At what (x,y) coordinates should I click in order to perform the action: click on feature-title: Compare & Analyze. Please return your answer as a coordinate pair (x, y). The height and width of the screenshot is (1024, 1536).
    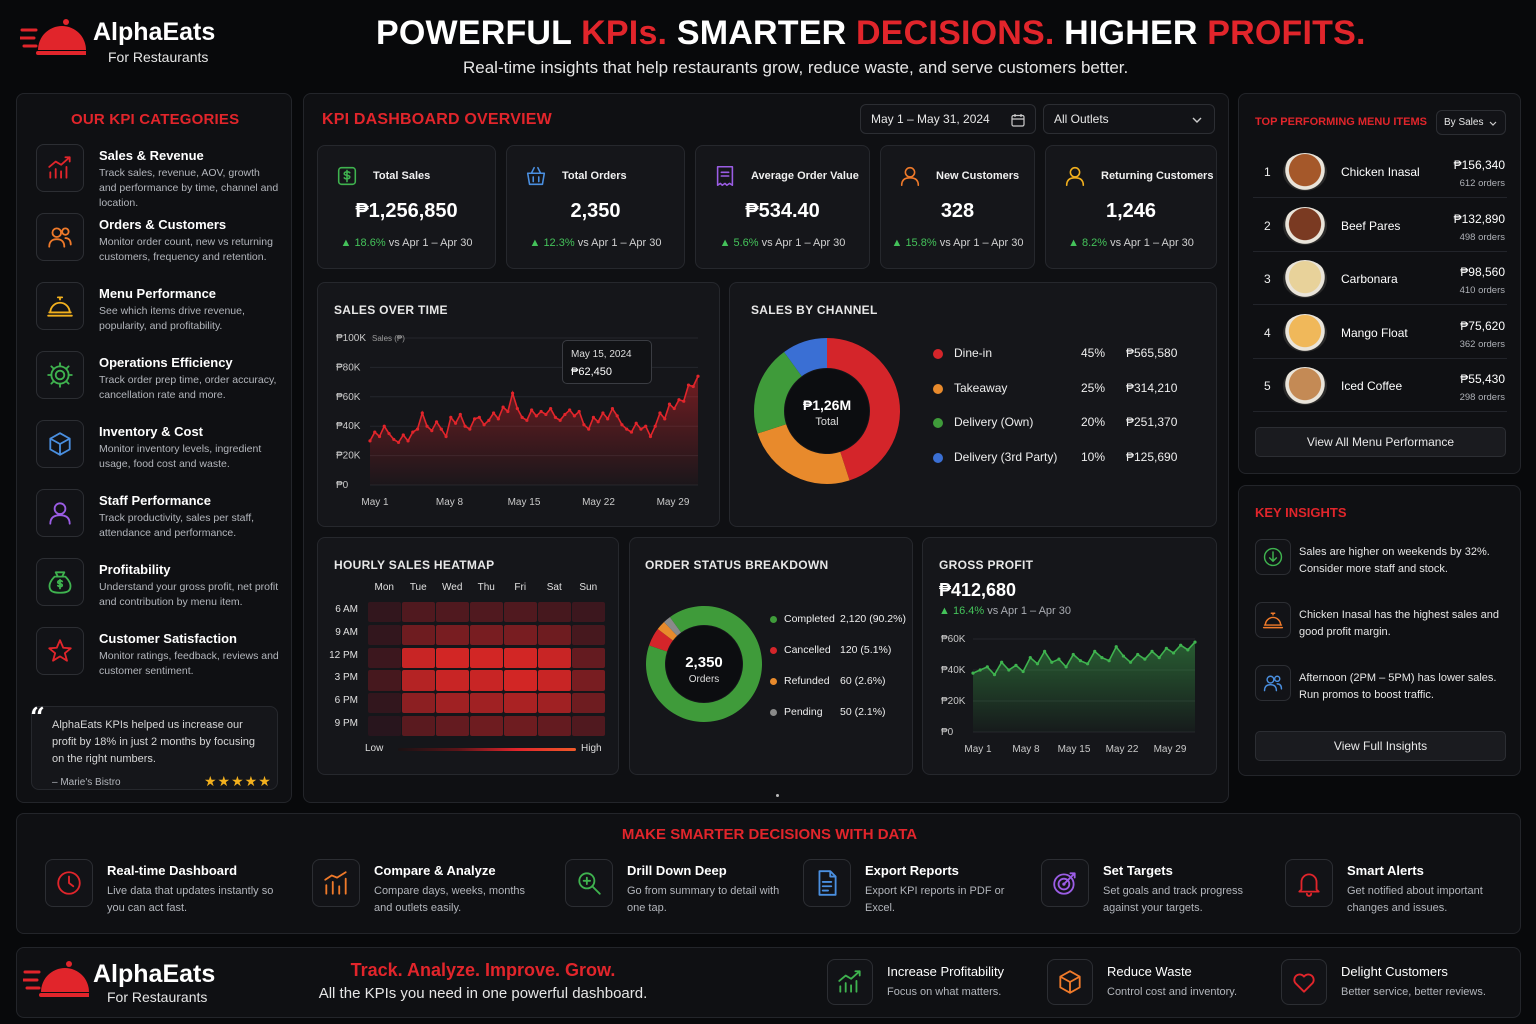
    Looking at the image, I should click on (435, 870).